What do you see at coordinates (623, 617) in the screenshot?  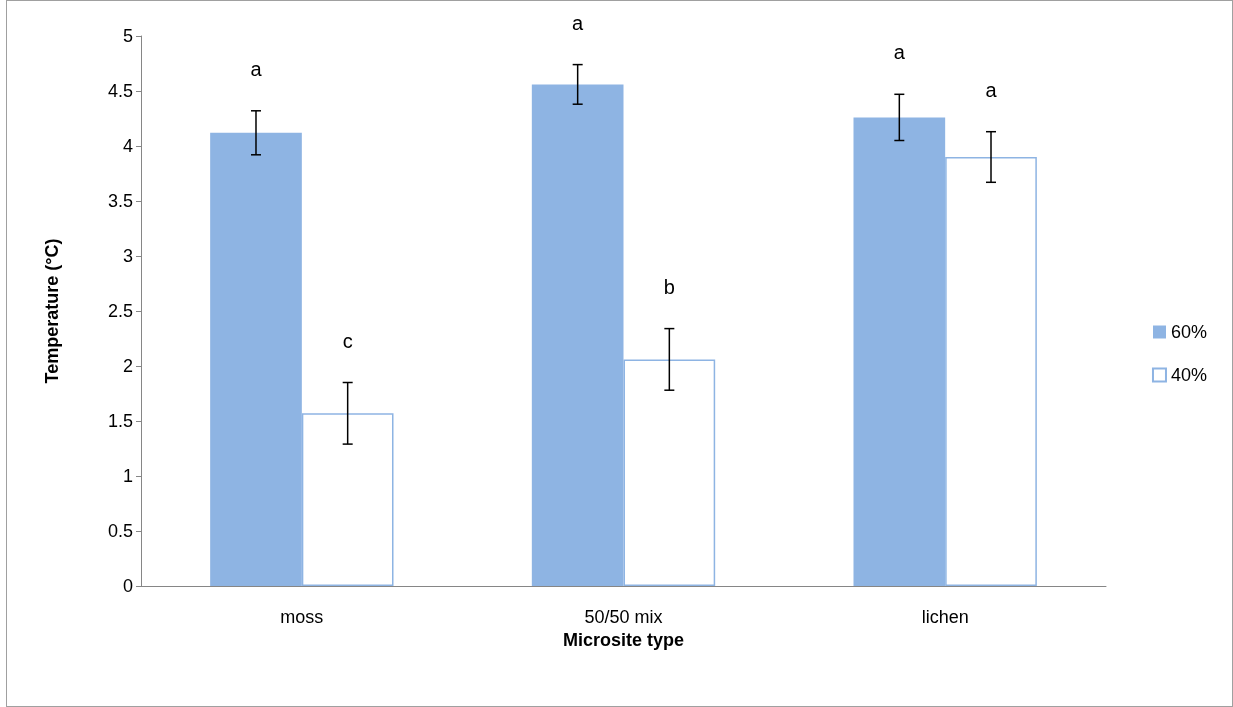 I see `x-tick-label: 50/50 mix` at bounding box center [623, 617].